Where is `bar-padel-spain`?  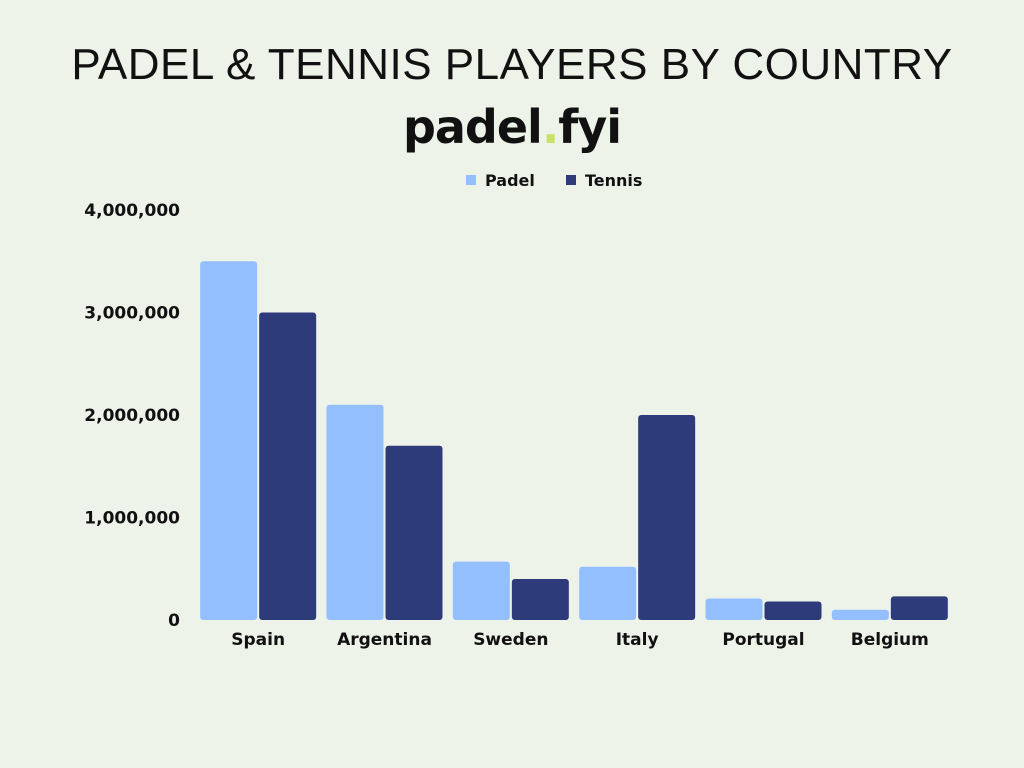 bar-padel-spain is located at coordinates (229, 440).